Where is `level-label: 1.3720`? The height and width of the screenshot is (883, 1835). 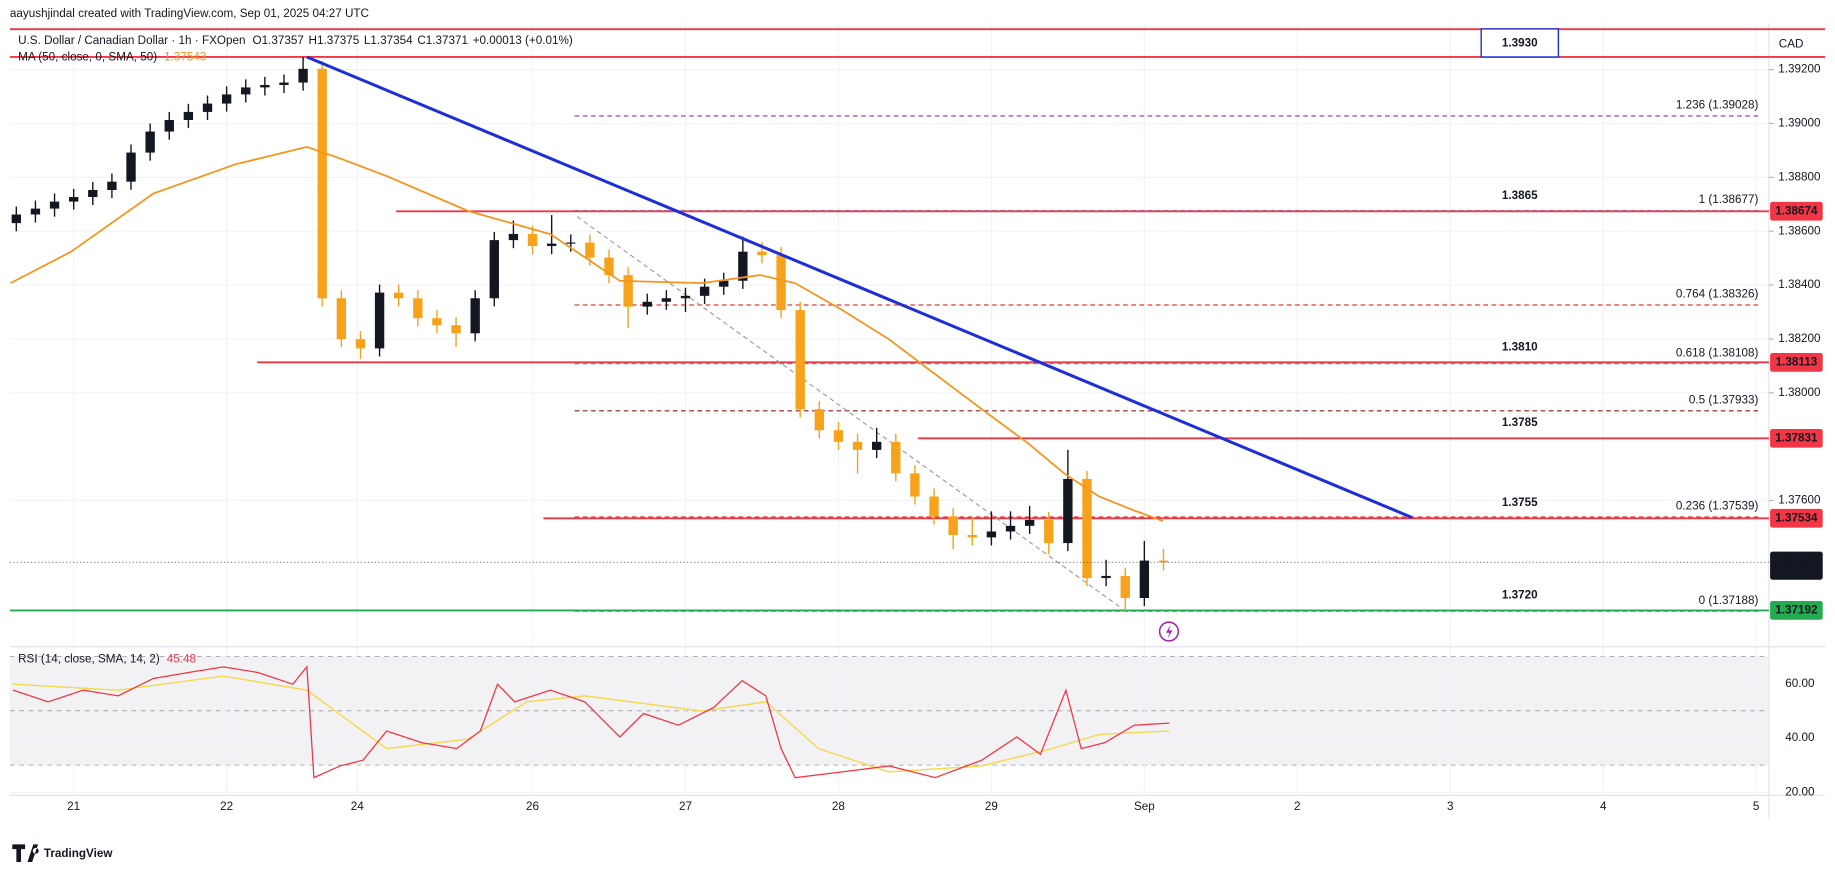
level-label: 1.3720 is located at coordinates (1520, 594).